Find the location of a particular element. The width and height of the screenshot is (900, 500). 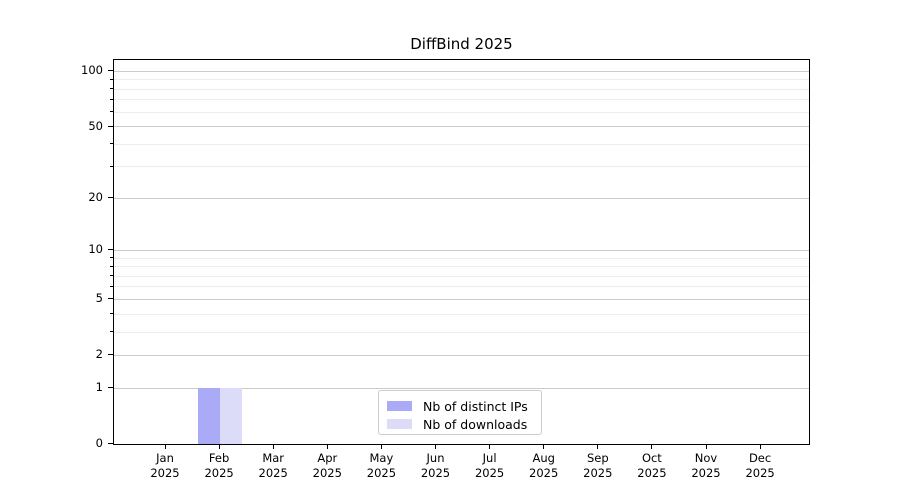

x-tick-label-line: Apr is located at coordinates (327, 458).